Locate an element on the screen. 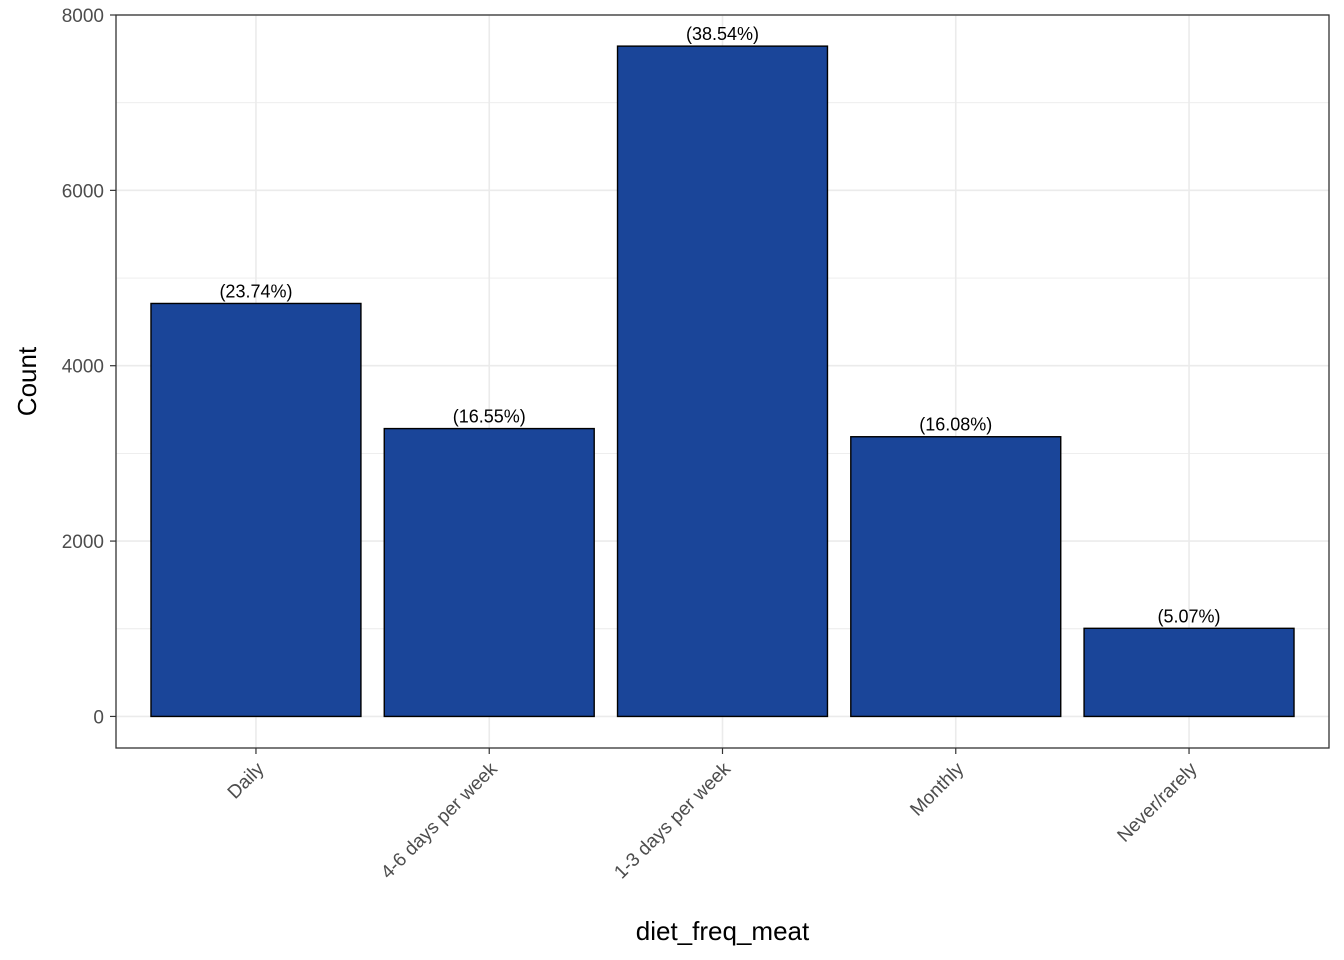 The width and height of the screenshot is (1344, 960). y-tick-label: 4000 is located at coordinates (83, 367).